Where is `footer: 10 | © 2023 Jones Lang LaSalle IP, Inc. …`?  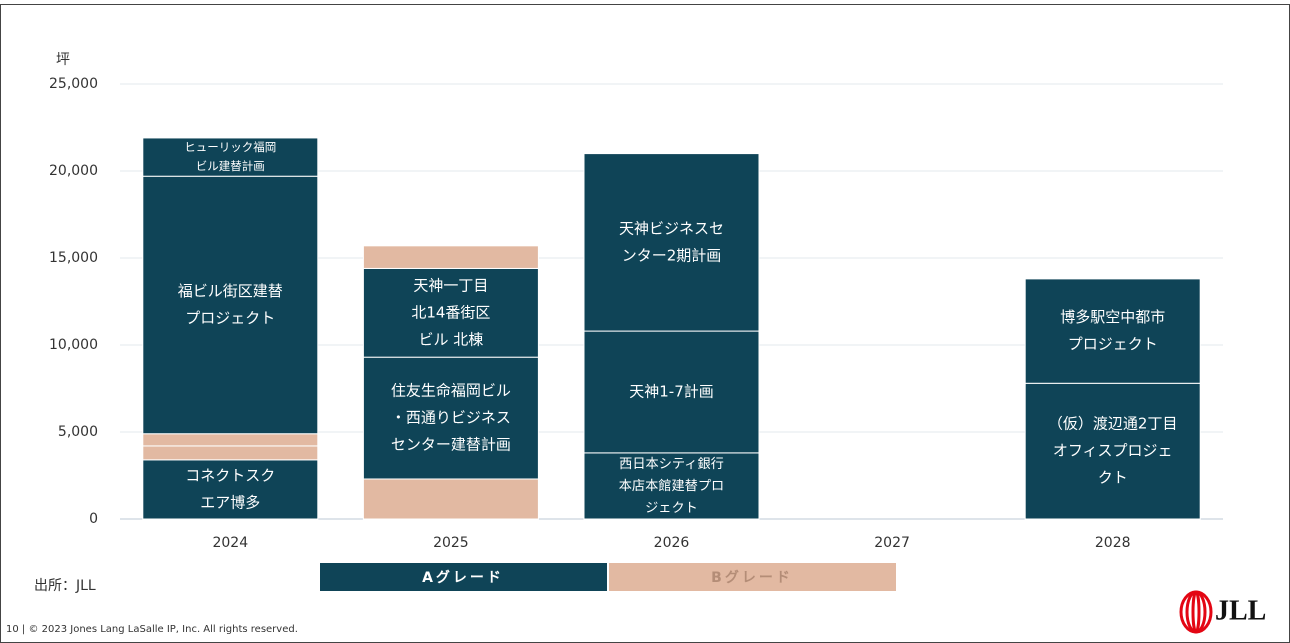
footer: 10 | © 2023 Jones Lang LaSalle IP, Inc. … is located at coordinates (152, 629).